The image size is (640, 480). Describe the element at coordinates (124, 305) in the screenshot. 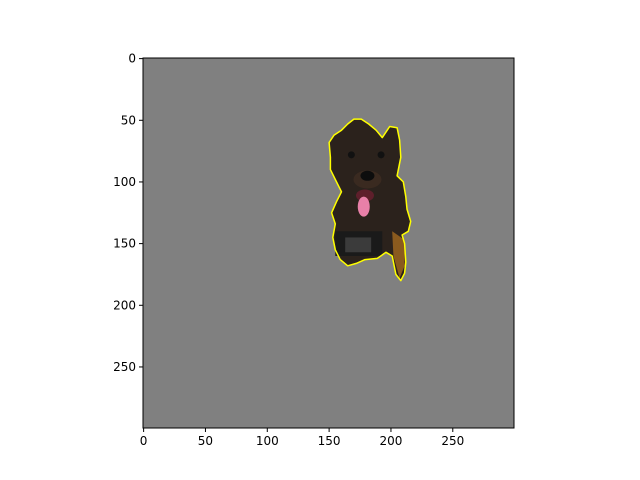

I see `y-tick-label: 200` at that location.